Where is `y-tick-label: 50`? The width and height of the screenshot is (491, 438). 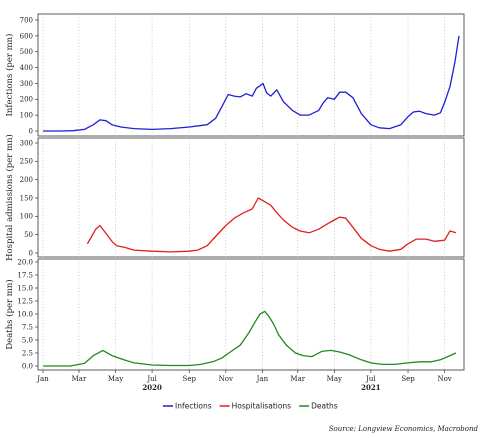
y-tick-label: 50 is located at coordinates (28, 235).